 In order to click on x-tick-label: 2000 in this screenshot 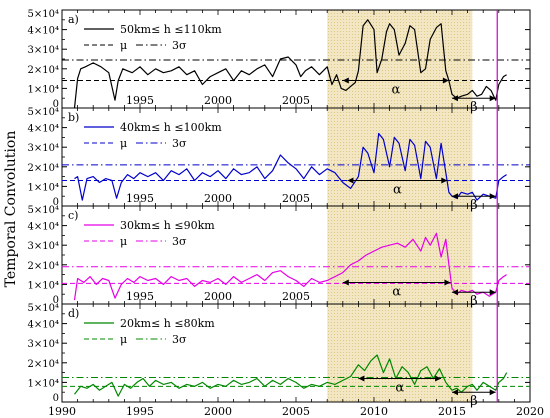, I will do `click(218, 411)`.